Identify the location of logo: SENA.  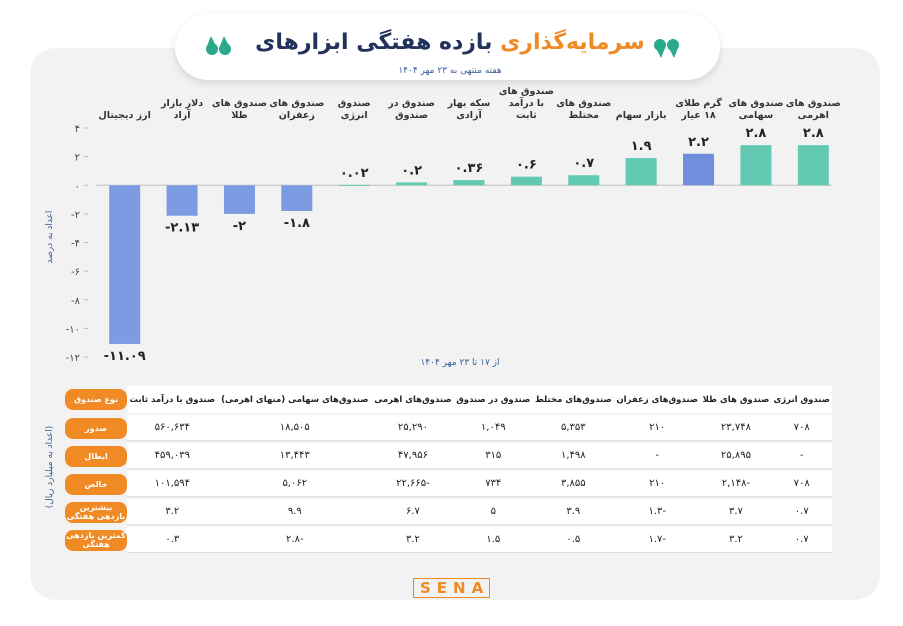
(452, 588).